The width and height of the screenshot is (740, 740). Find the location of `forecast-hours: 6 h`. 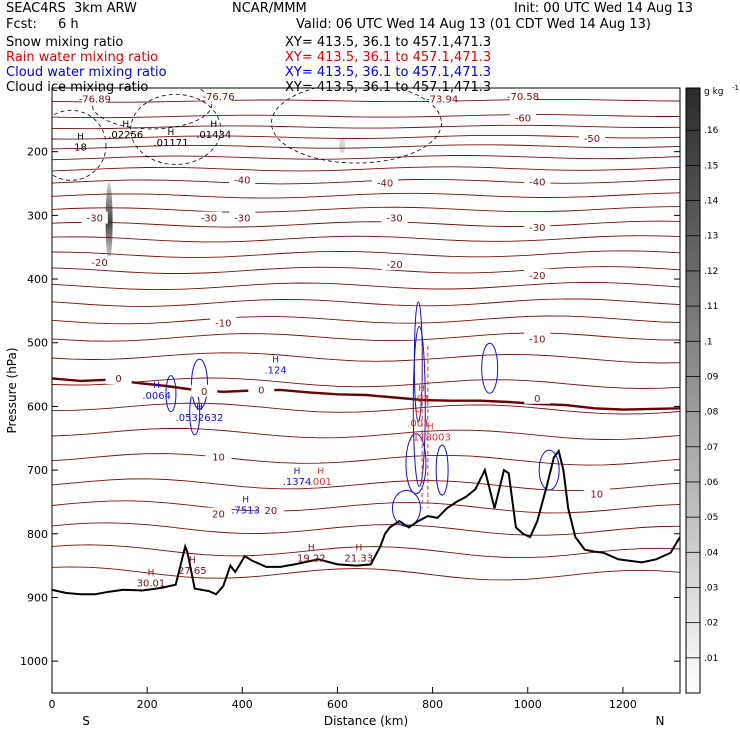

forecast-hours: 6 h is located at coordinates (68, 24).